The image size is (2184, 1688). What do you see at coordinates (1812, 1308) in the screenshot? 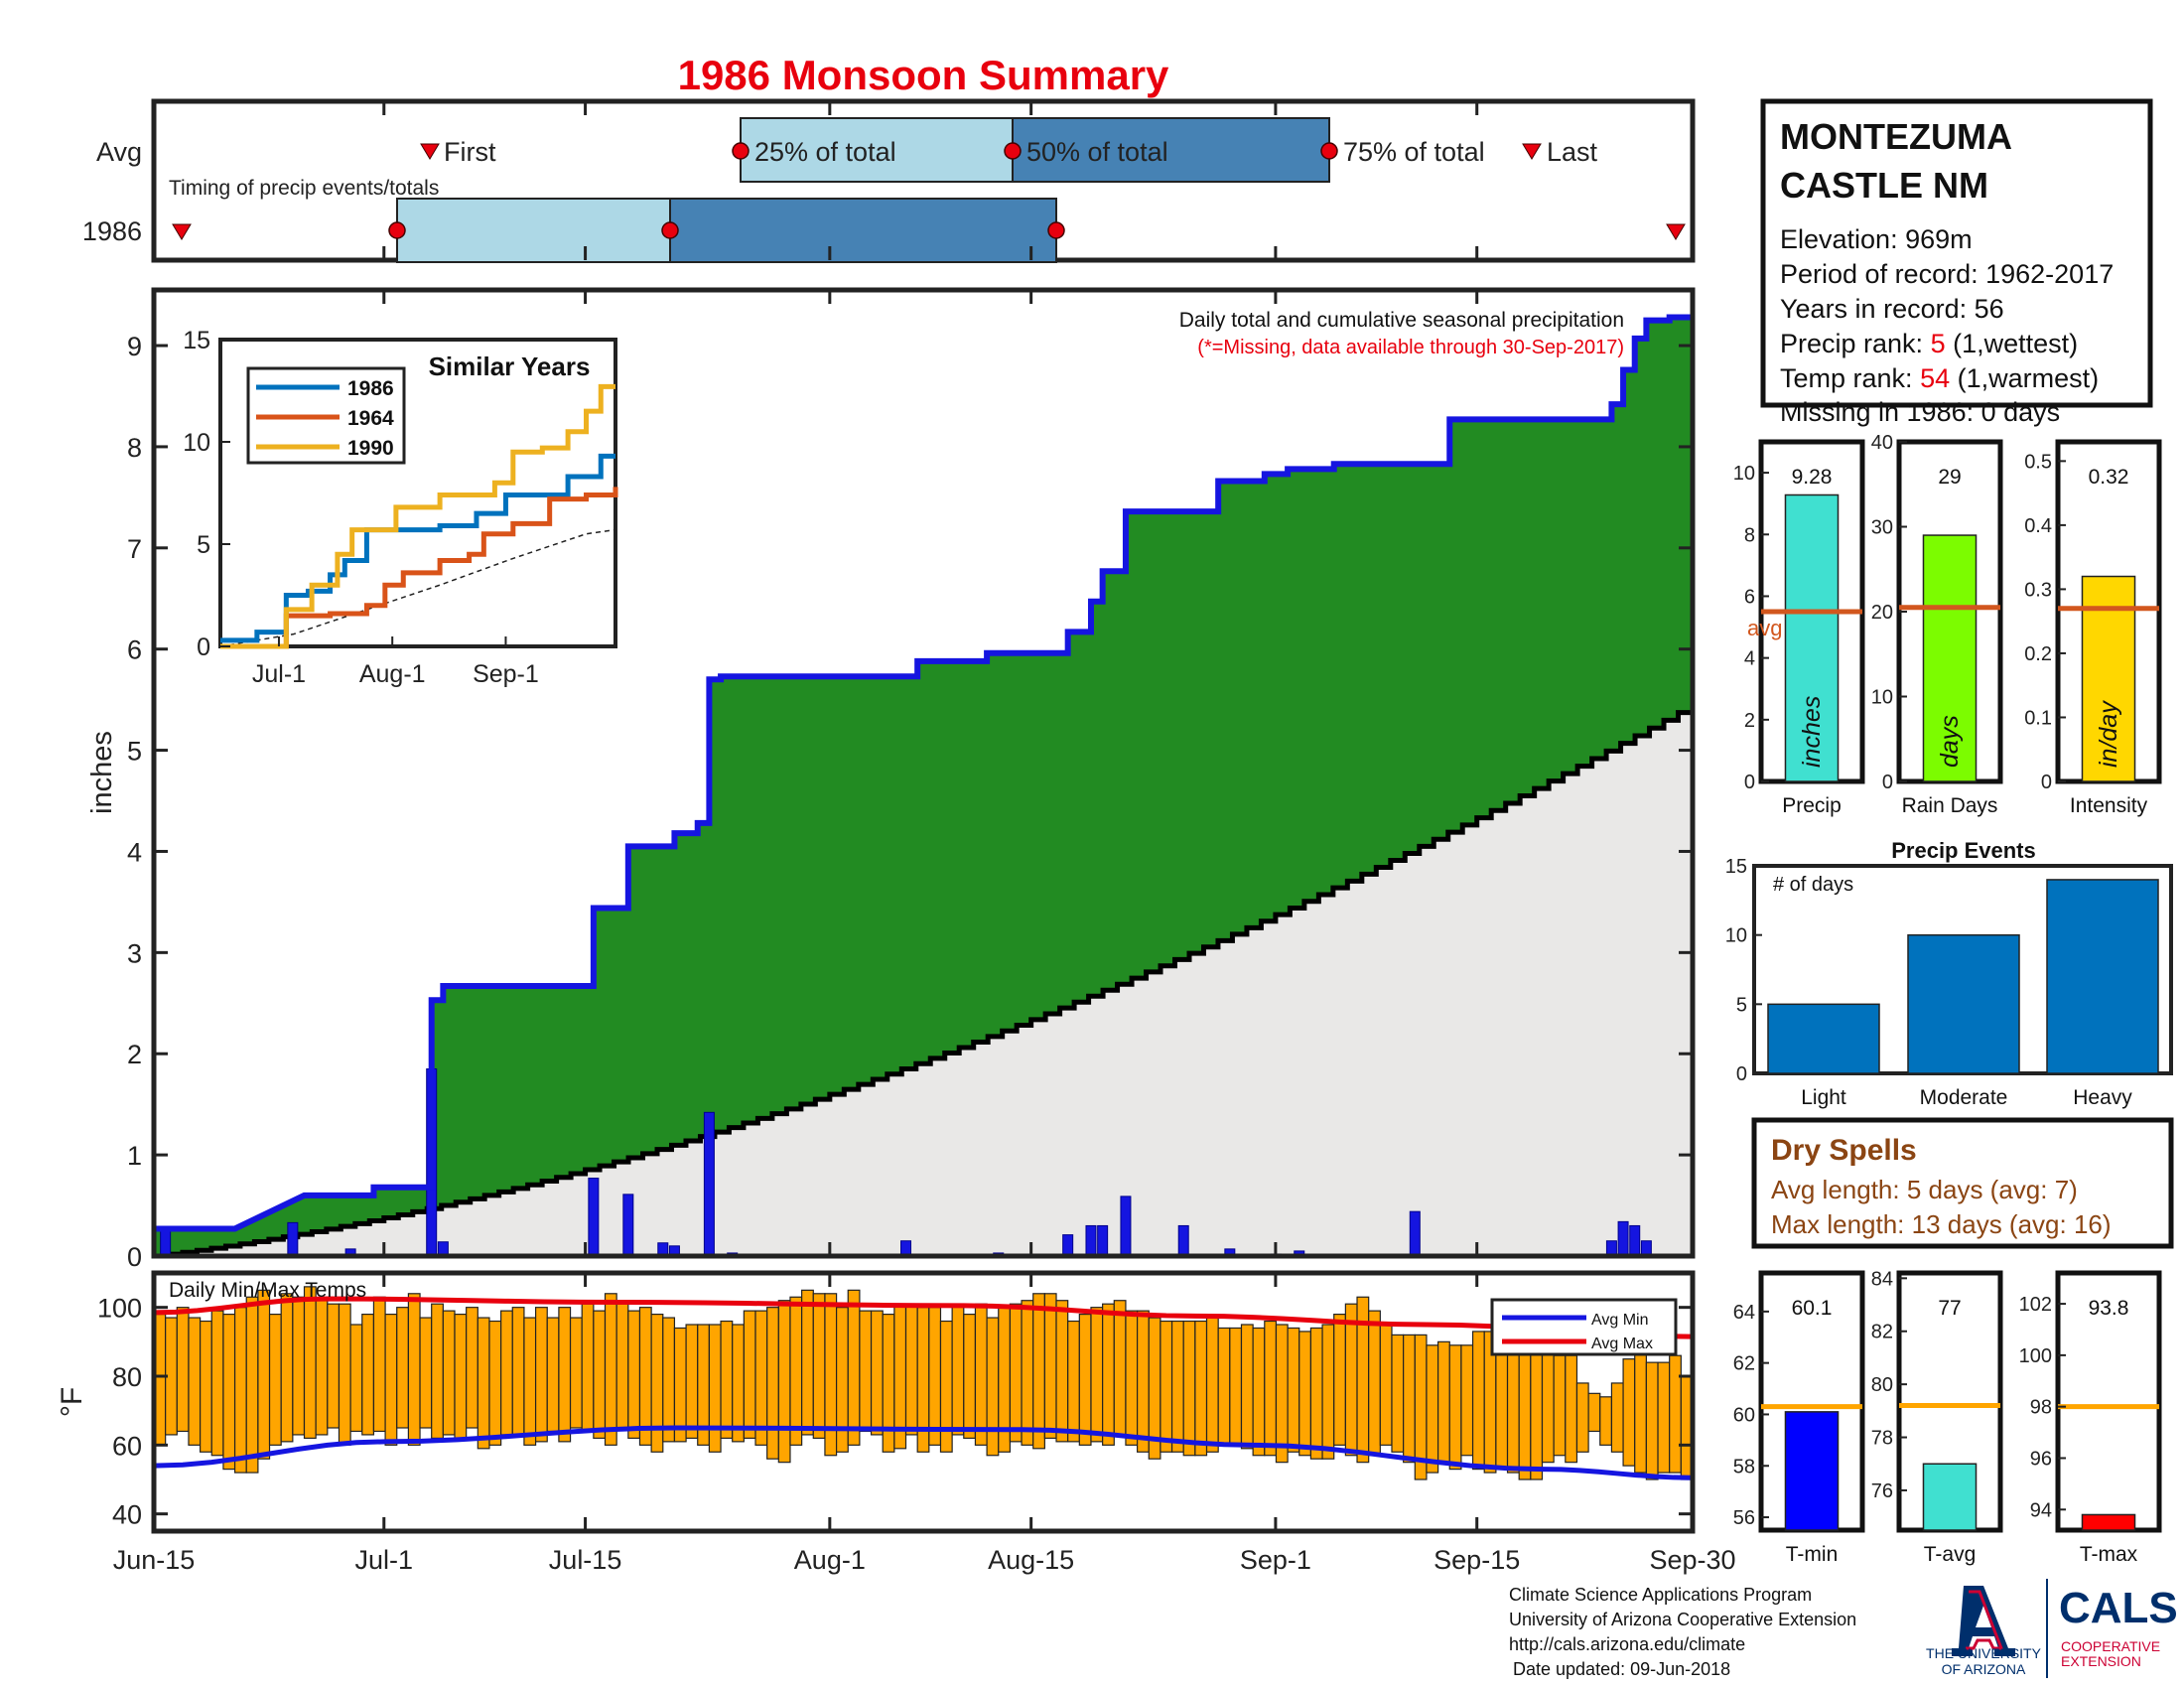
I see `mini-panel-value: 60.1` at bounding box center [1812, 1308].